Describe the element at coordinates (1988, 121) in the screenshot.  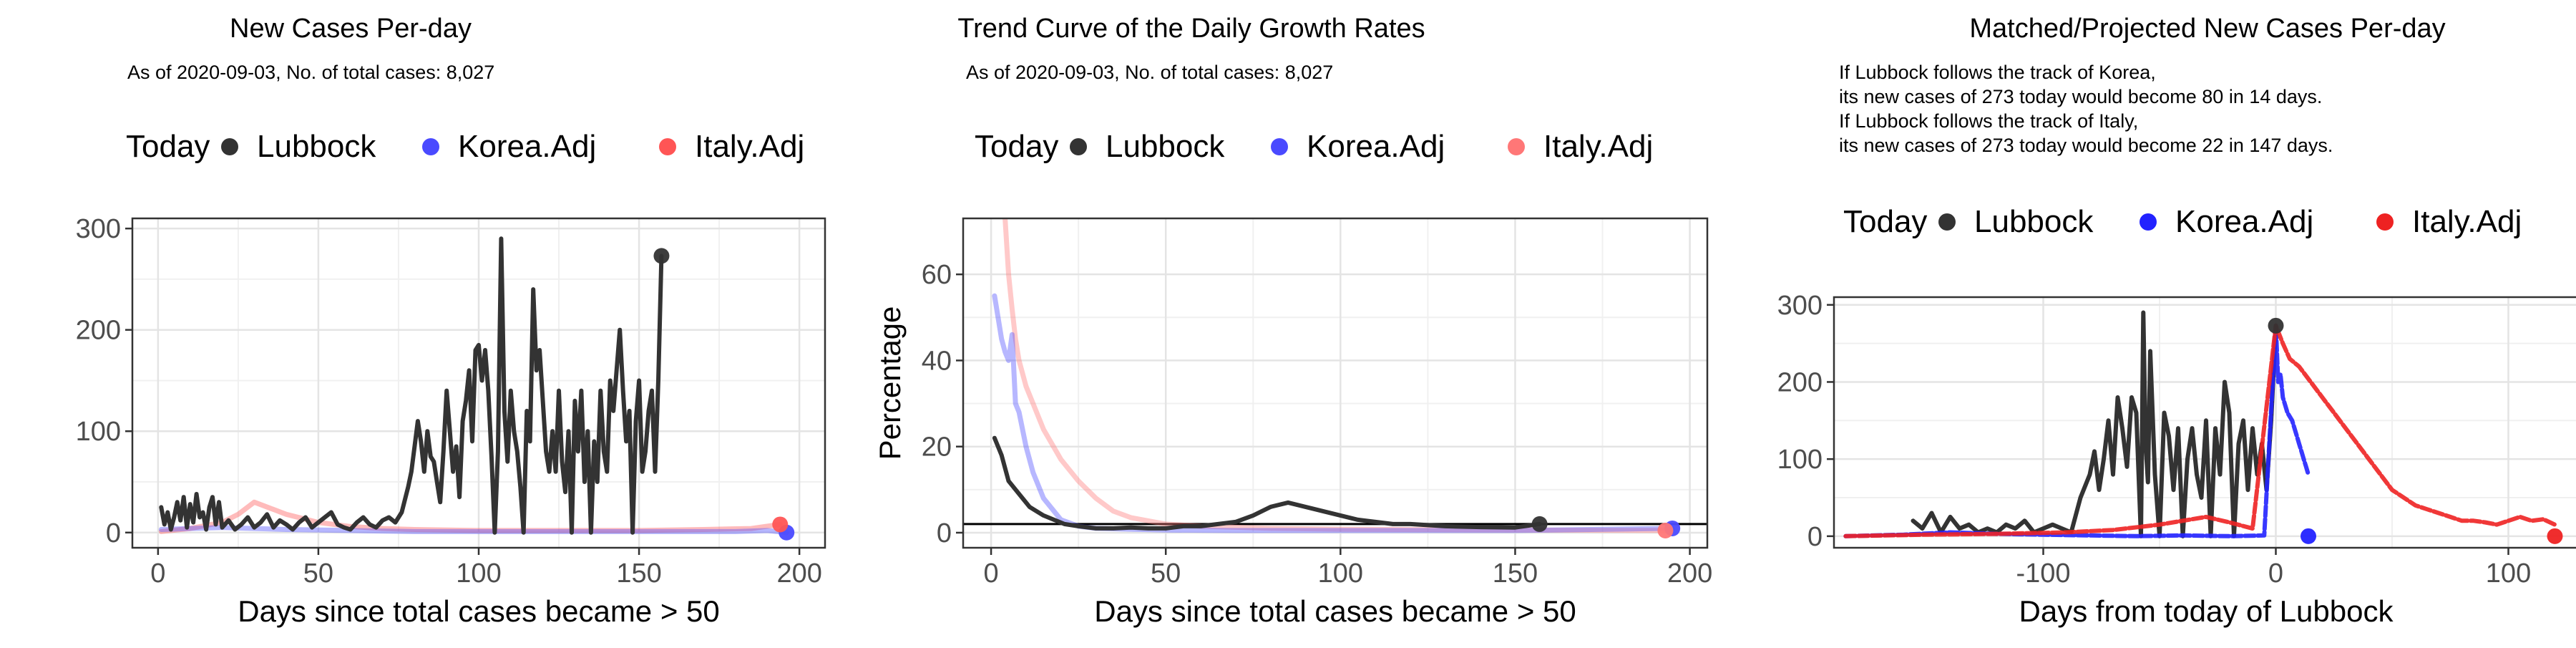
I see `annotation-line: If Lubbock follows the track of Italy,` at that location.